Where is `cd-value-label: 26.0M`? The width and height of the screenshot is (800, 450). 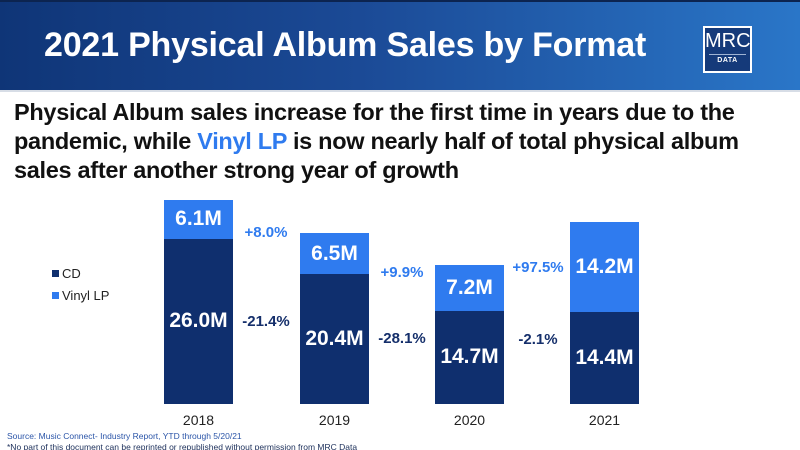
cd-value-label: 26.0M is located at coordinates (198, 321).